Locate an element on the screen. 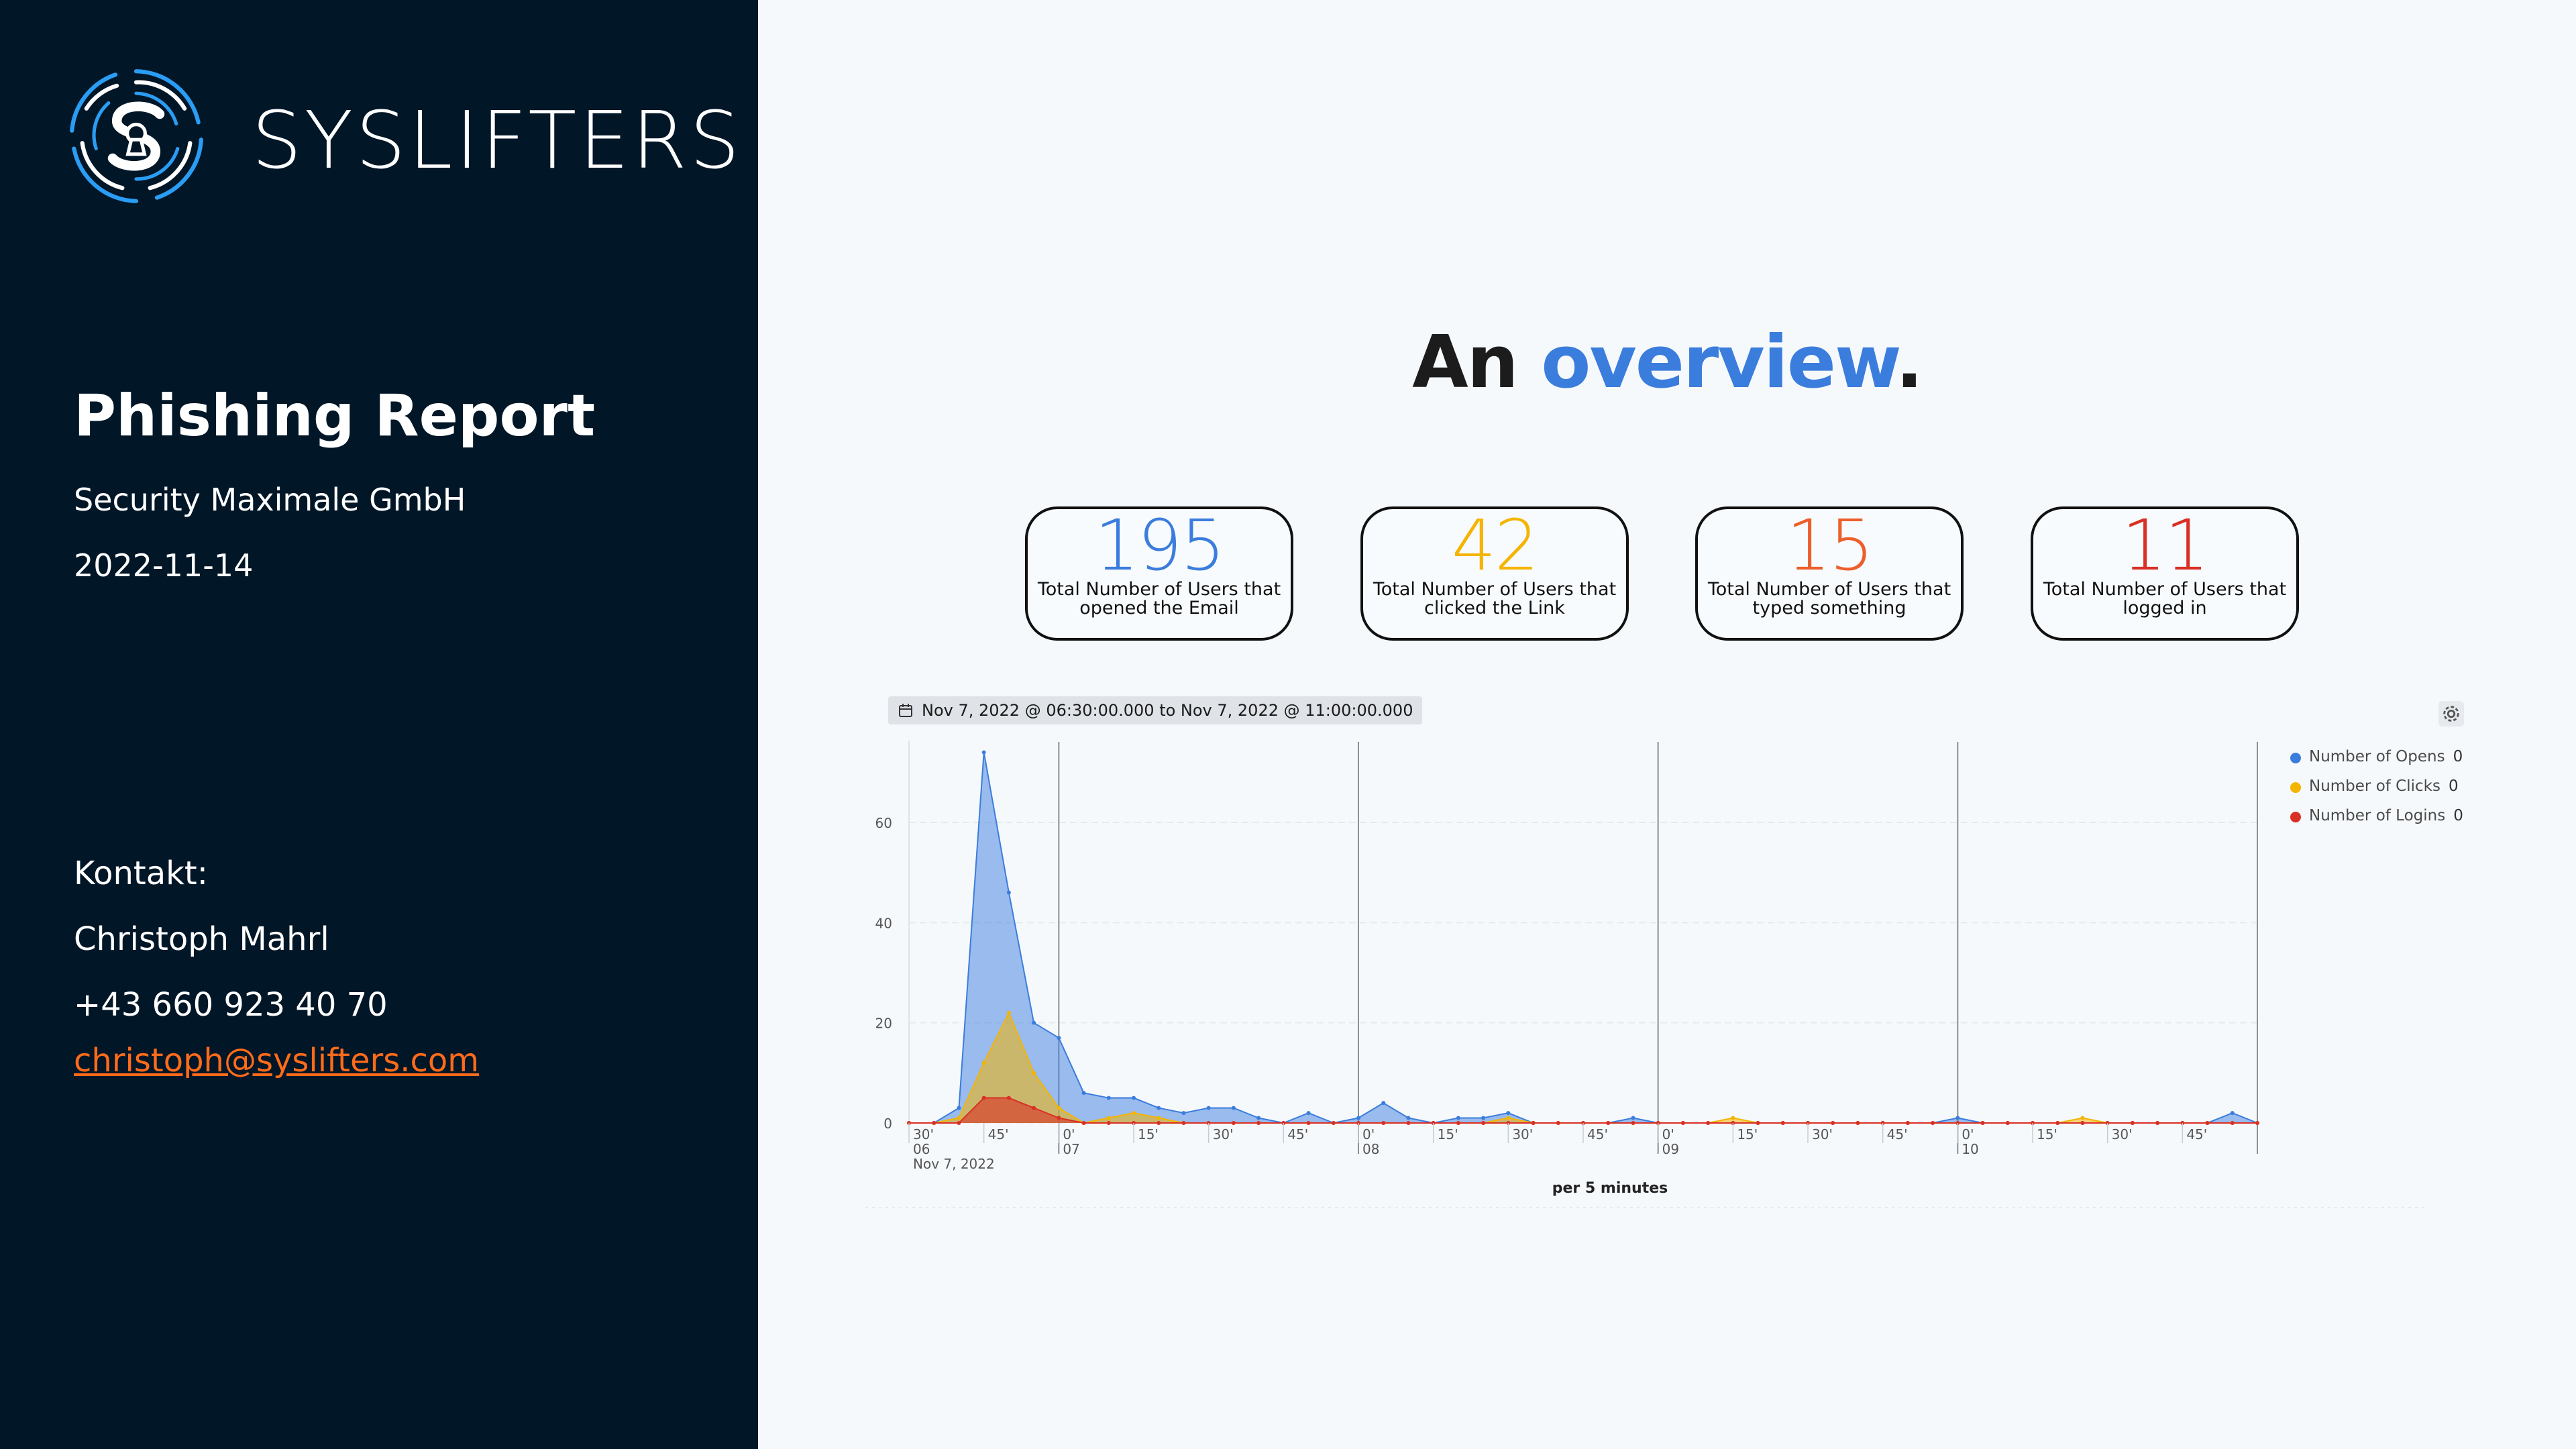  x-hour-label: 08 is located at coordinates (1370, 1149).